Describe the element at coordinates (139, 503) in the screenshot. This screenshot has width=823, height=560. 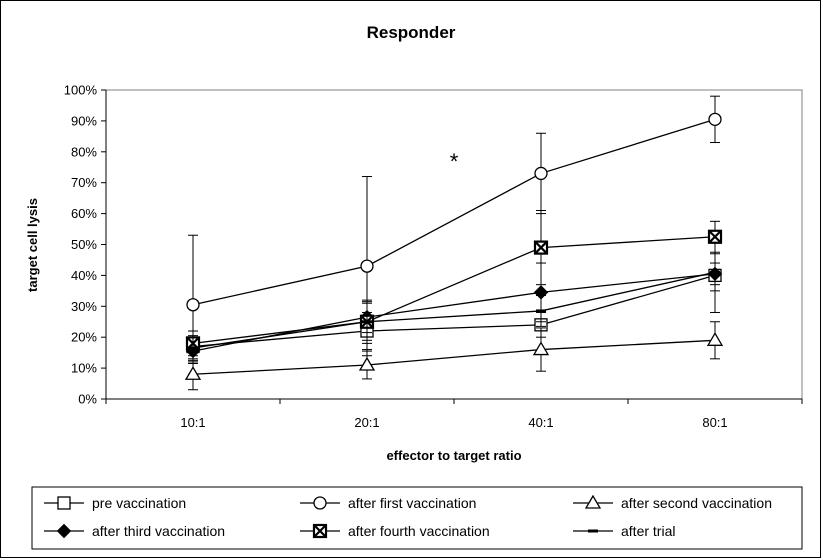
I see `legend-label: pre vaccination` at that location.